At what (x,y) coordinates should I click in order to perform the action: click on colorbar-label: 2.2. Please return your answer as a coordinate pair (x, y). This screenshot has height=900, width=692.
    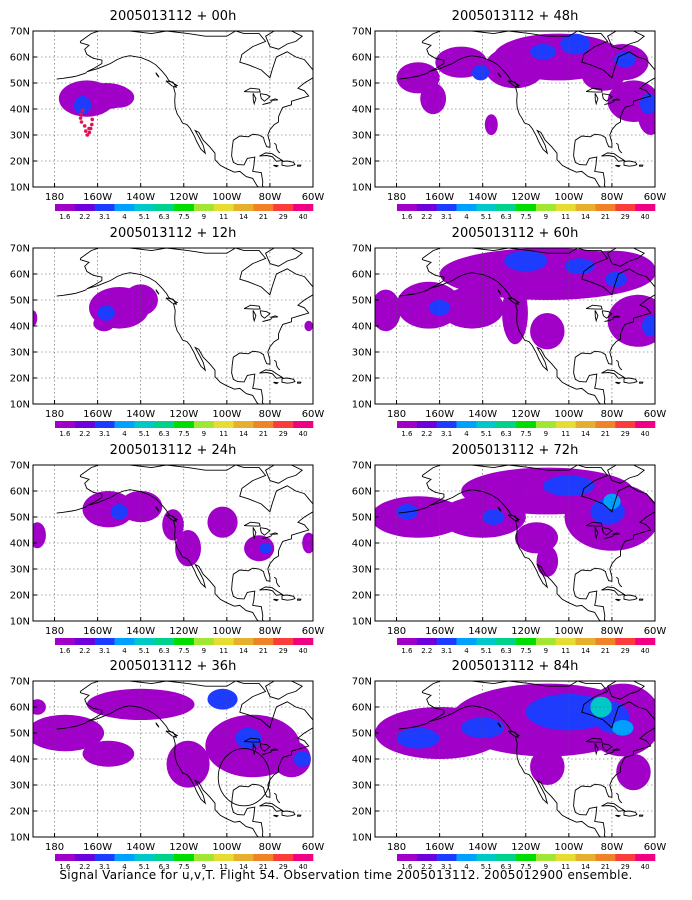
    Looking at the image, I should click on (426, 217).